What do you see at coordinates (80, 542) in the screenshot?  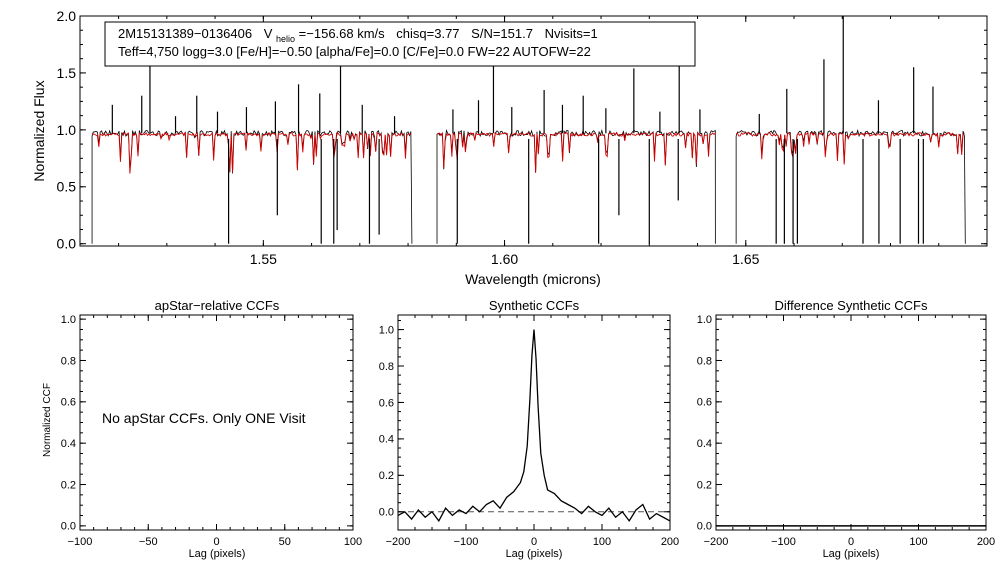 I see `apstar-ccf-xtick-label: −100` at bounding box center [80, 542].